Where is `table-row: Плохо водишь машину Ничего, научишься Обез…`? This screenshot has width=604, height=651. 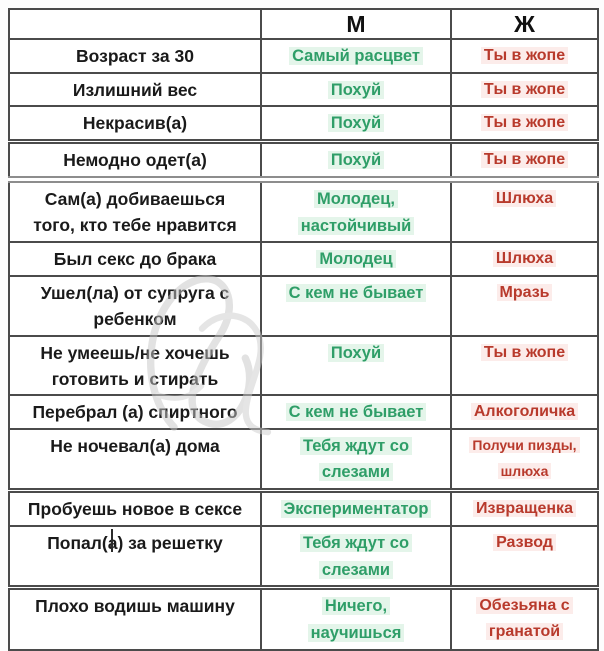
table-row: Плохо водишь машину Ничего, научишься Обез… is located at coordinates (303, 618).